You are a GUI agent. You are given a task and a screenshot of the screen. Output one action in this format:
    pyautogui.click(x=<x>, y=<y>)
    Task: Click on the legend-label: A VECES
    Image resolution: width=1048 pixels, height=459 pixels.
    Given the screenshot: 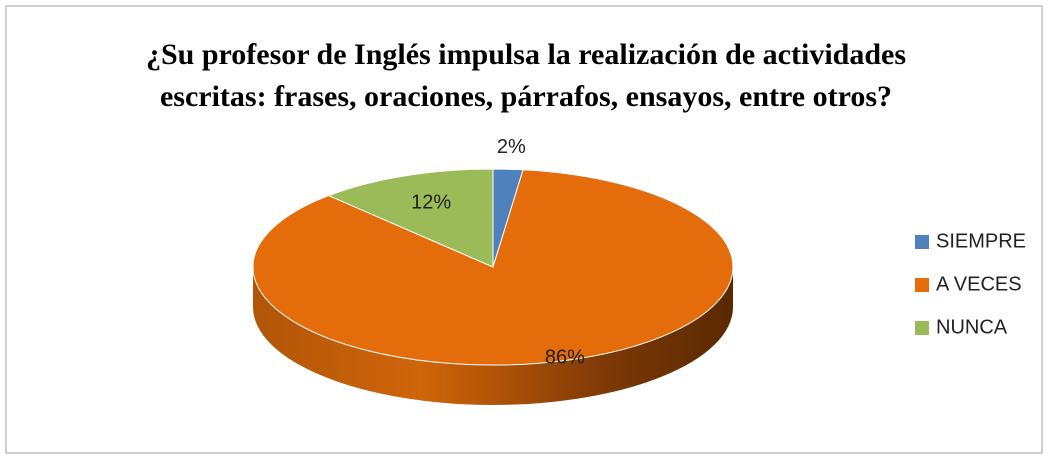 What is the action you would take?
    pyautogui.click(x=979, y=284)
    